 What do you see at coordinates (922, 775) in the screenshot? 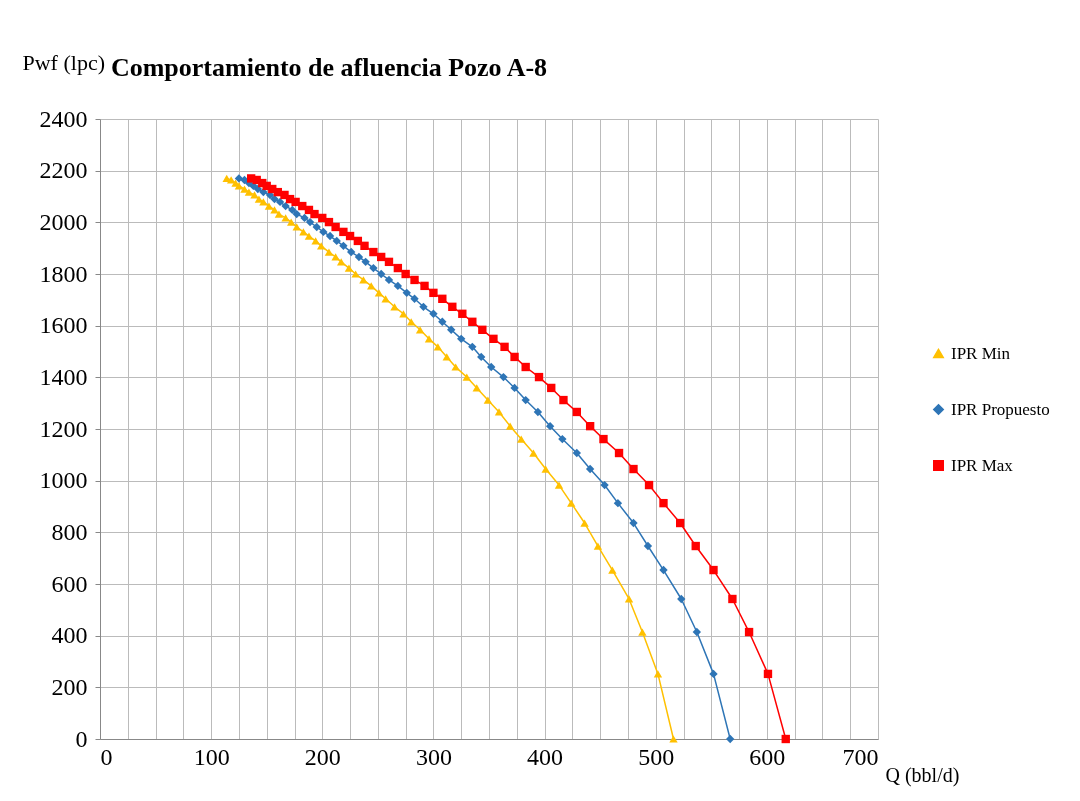
I see `x-axis-title: Q (bbl/d)` at bounding box center [922, 775].